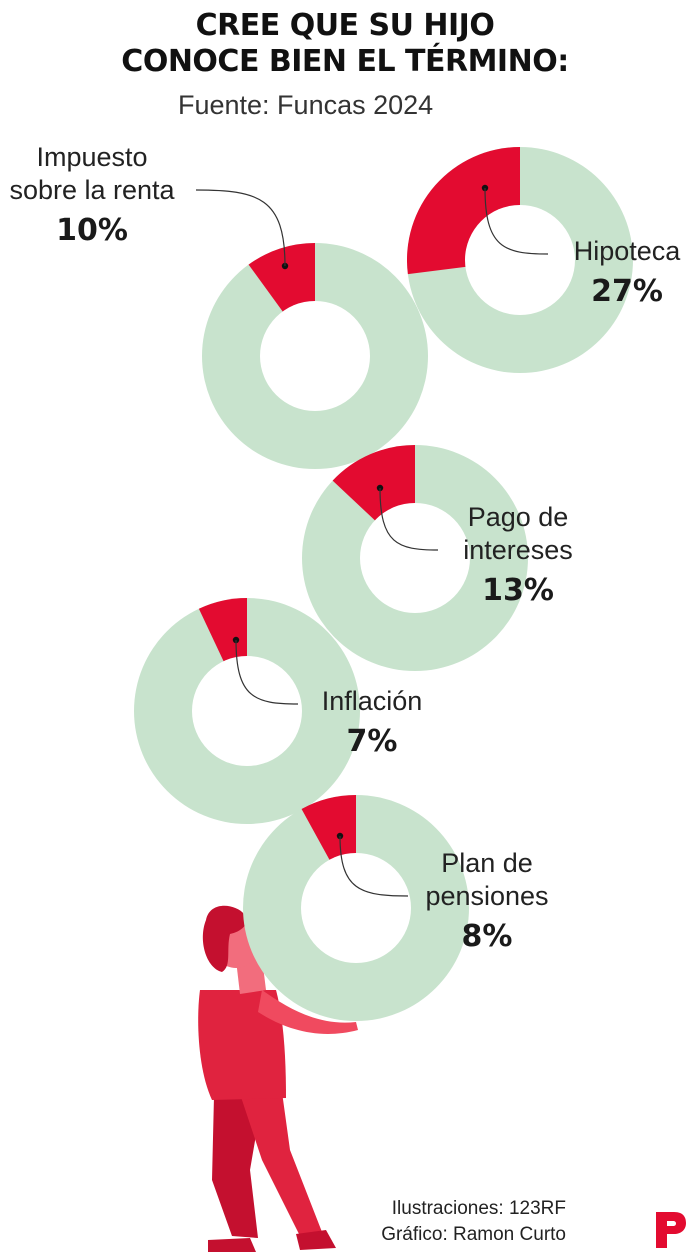  I want to click on credits-illustrations: Ilustraciones: 123RF, so click(478, 1208).